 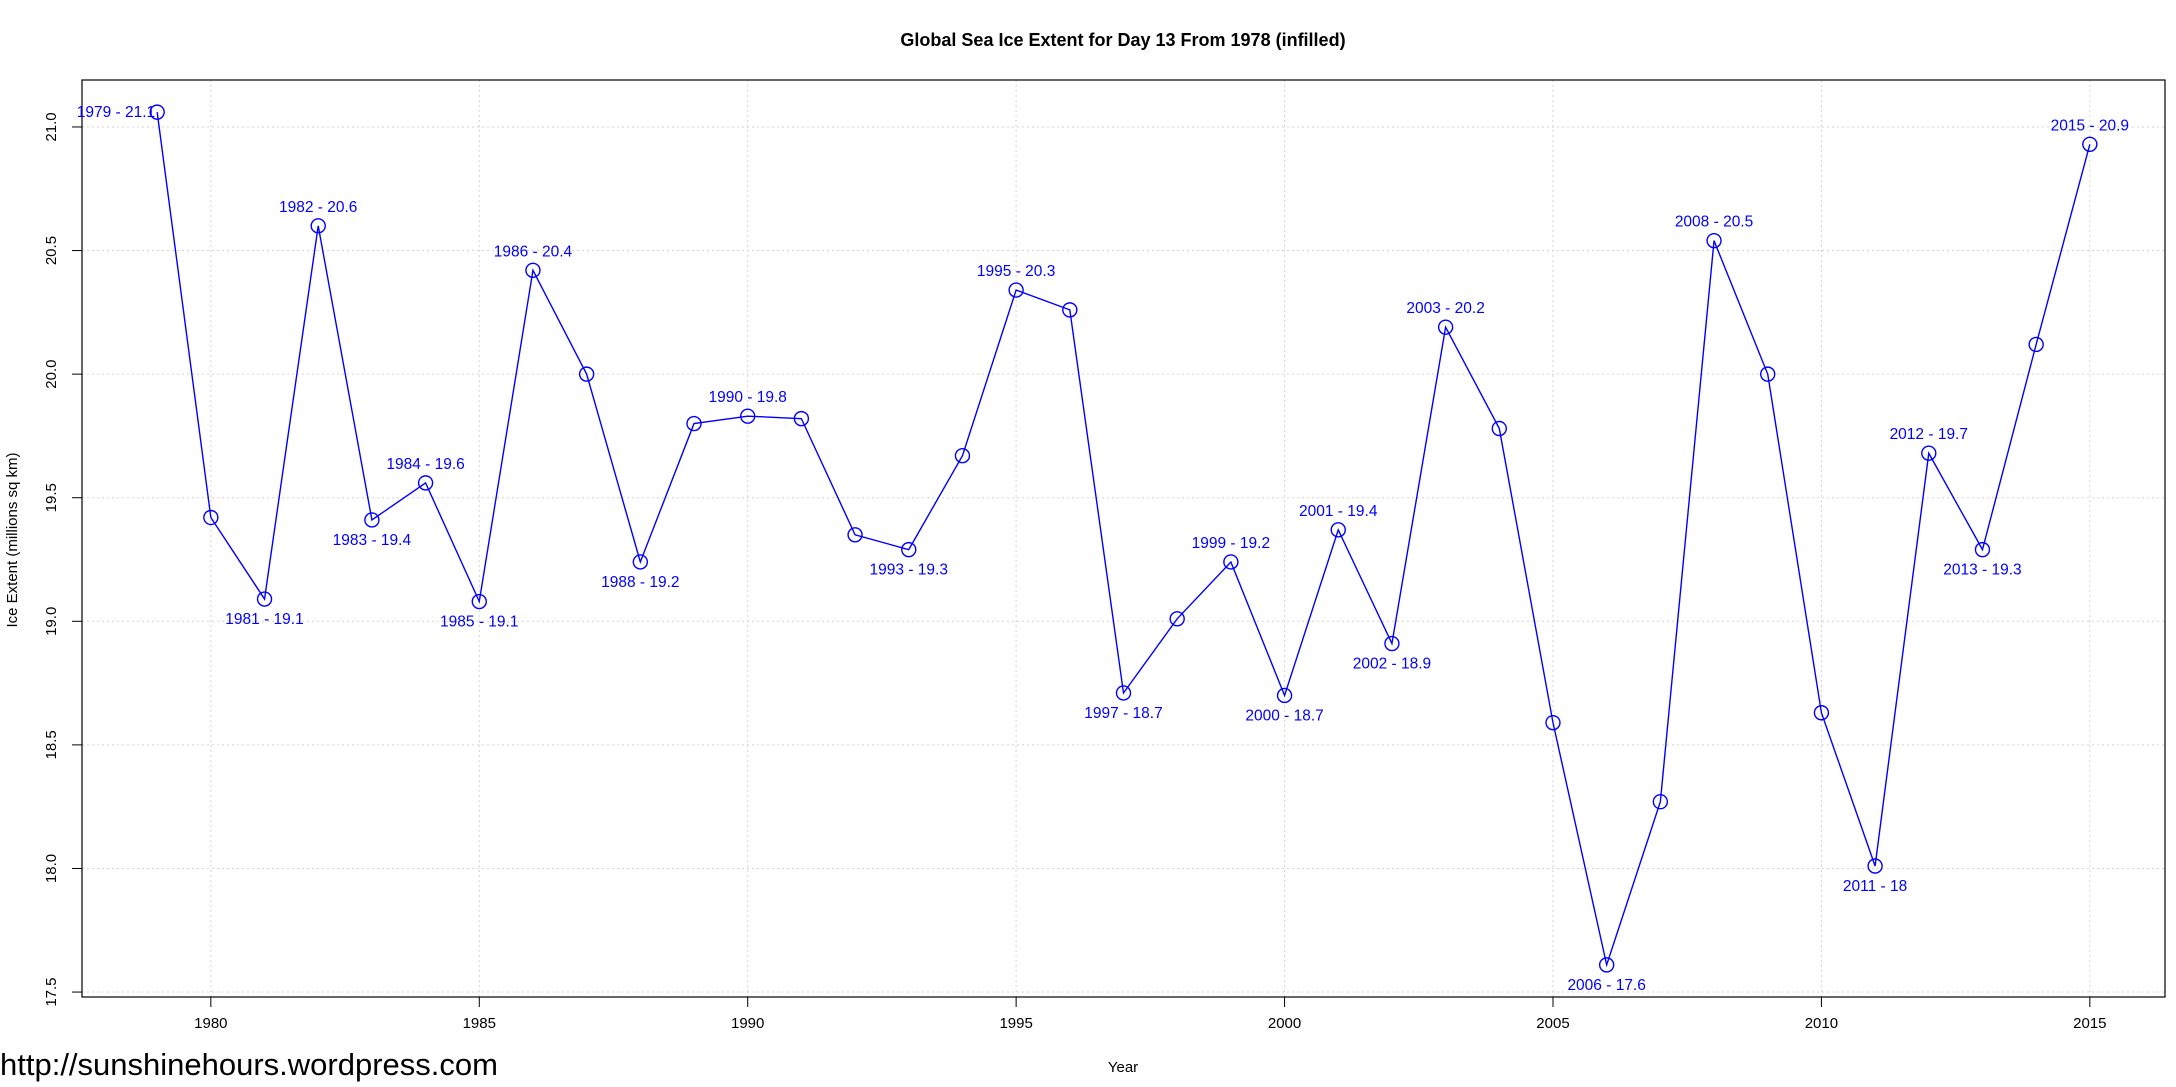 What do you see at coordinates (1231, 543) in the screenshot?
I see `data-label: 1999 - 19.2` at bounding box center [1231, 543].